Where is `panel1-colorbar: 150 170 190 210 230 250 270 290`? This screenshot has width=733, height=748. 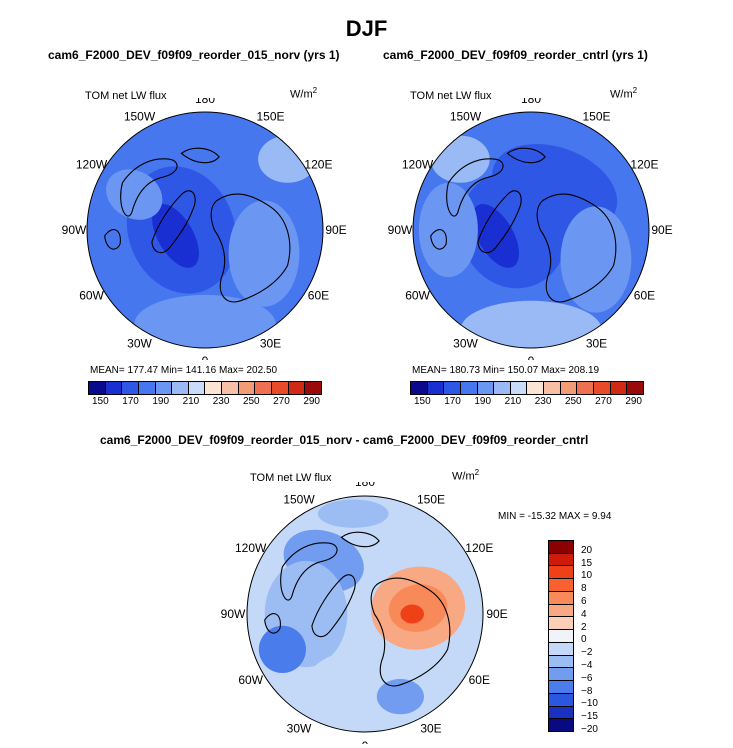 panel1-colorbar: 150 170 190 210 230 250 270 290 is located at coordinates (205, 394).